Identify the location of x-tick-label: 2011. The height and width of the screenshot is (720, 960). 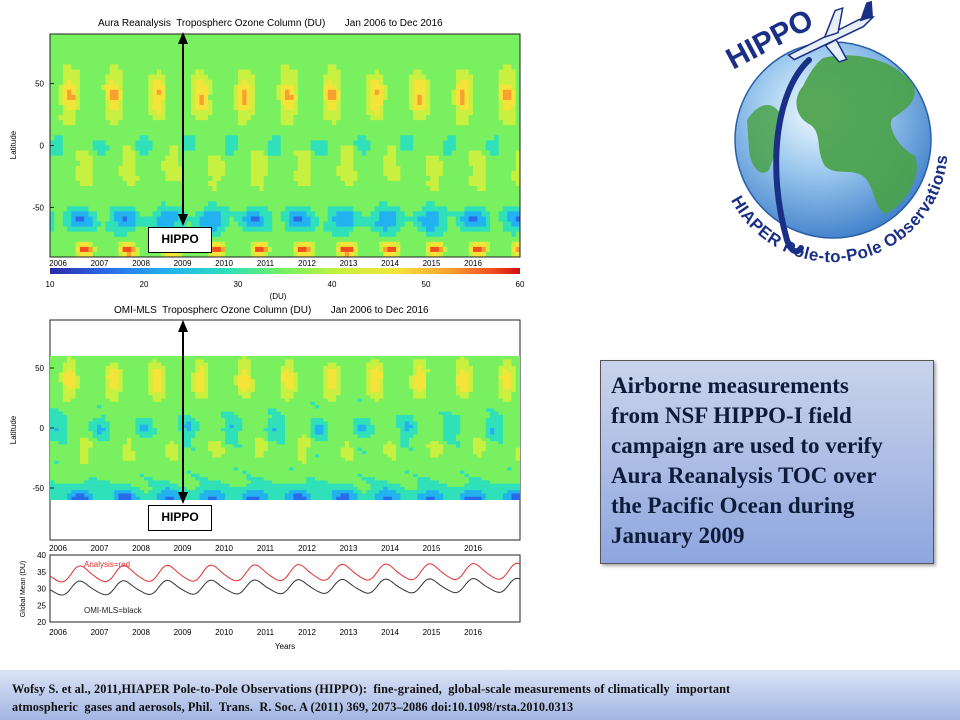
(266, 263).